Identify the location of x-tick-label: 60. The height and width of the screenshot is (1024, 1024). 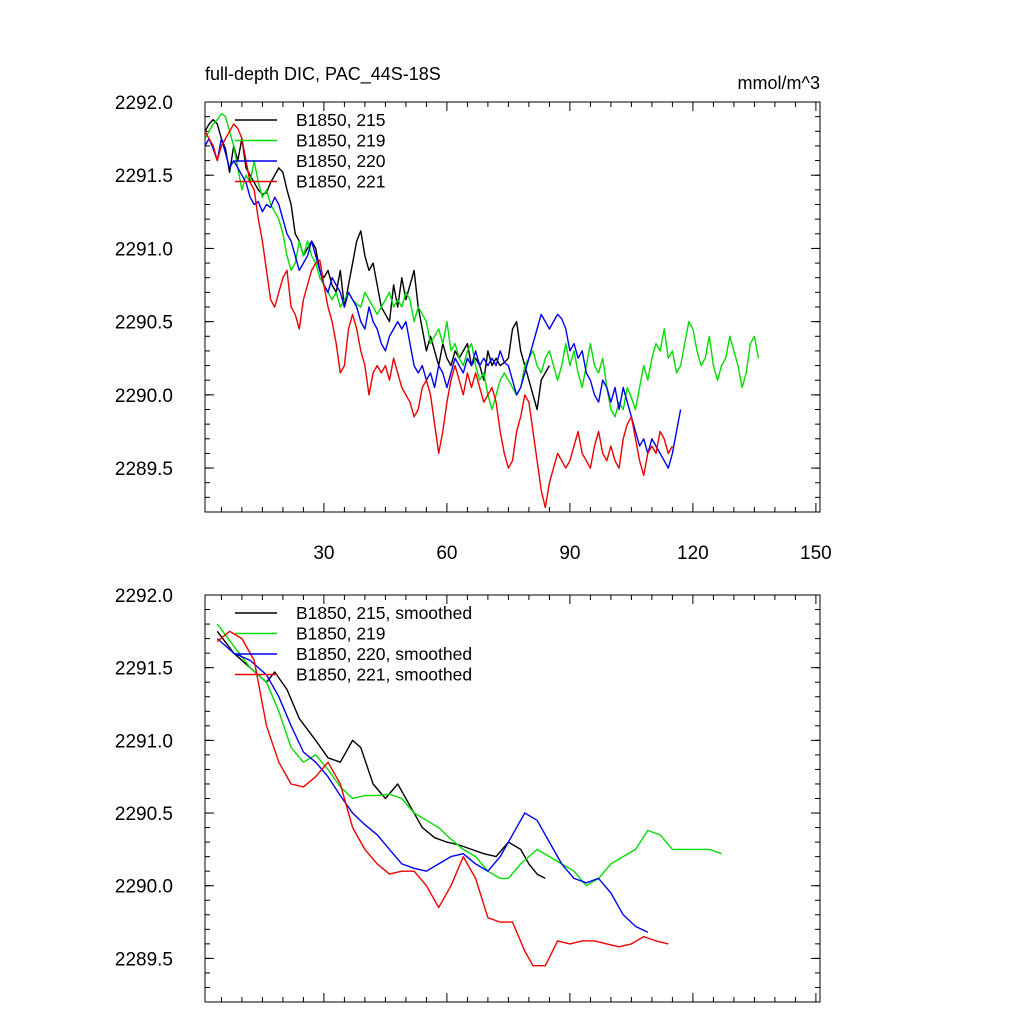
(446, 553).